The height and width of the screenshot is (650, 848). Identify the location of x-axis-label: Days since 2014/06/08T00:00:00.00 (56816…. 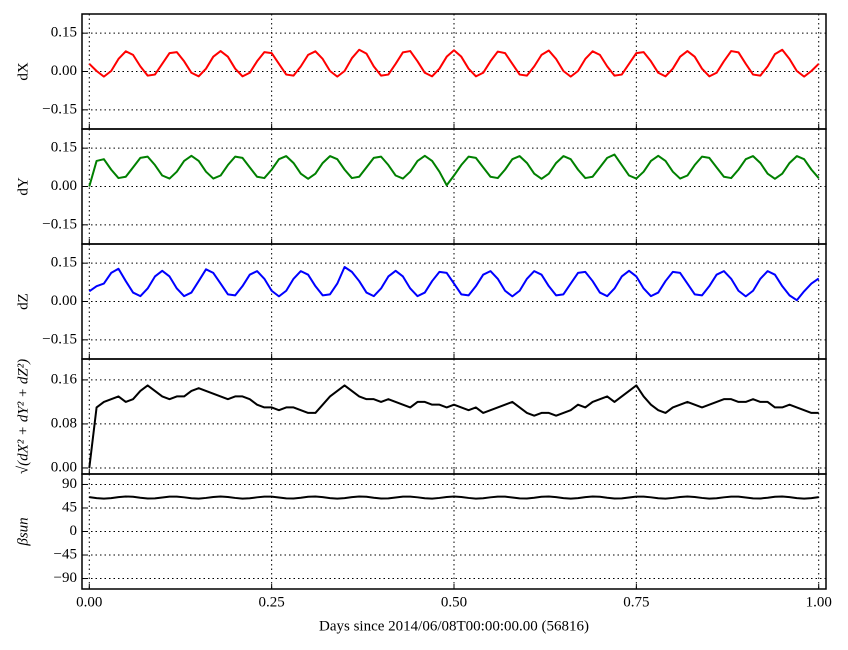
(454, 626).